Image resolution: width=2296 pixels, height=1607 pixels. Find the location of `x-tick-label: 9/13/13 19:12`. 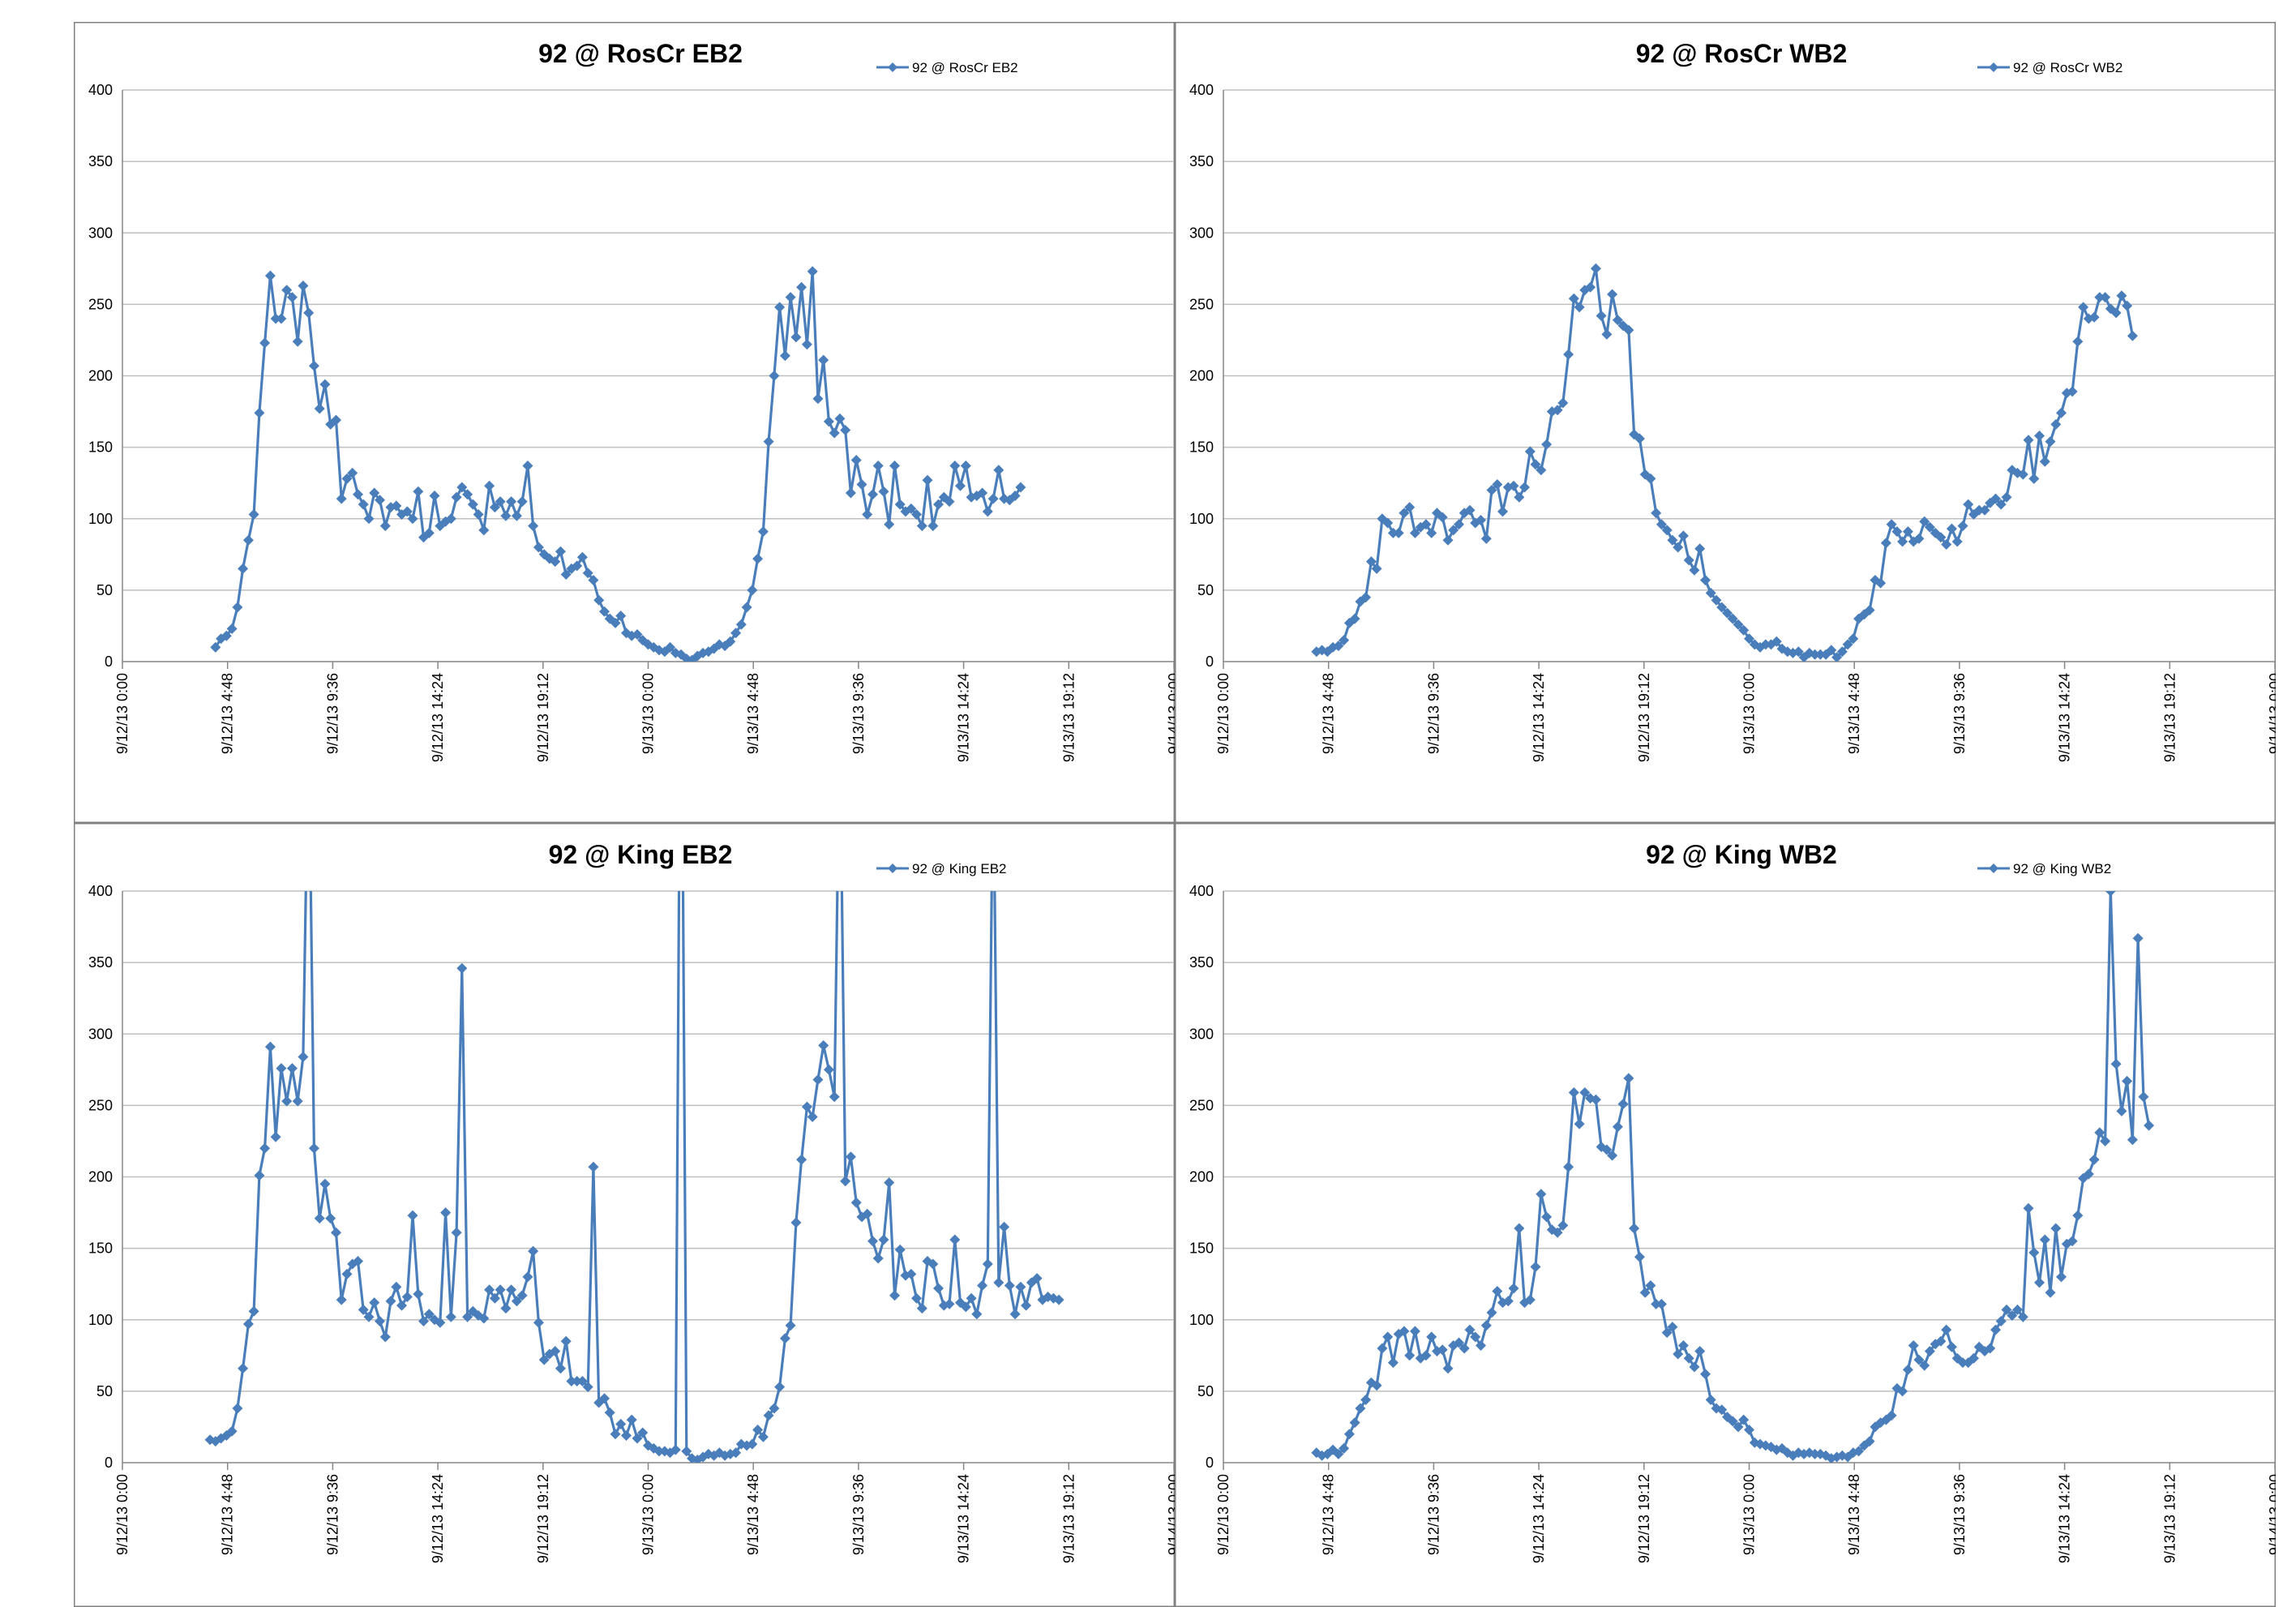

x-tick-label: 9/13/13 19:12 is located at coordinates (1069, 718).